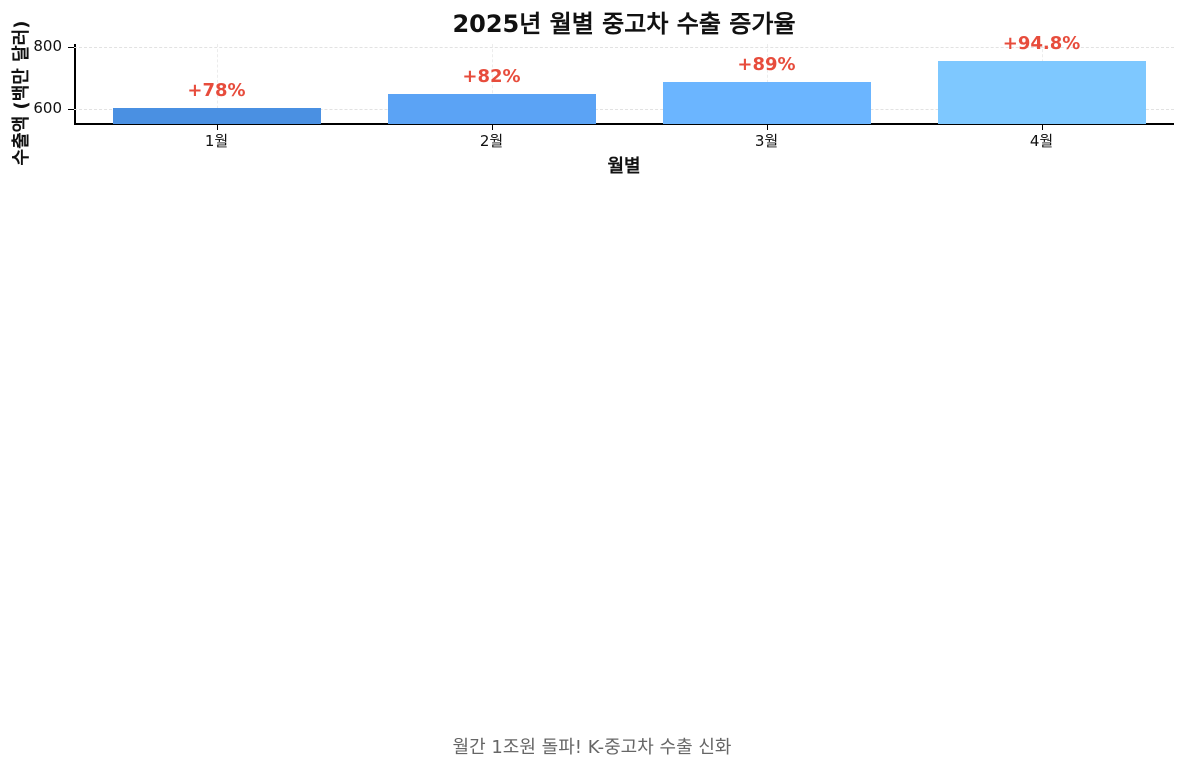  What do you see at coordinates (624, 24) in the screenshot?
I see `chart-title: 2025년 월별 중고차 수출 증가율` at bounding box center [624, 24].